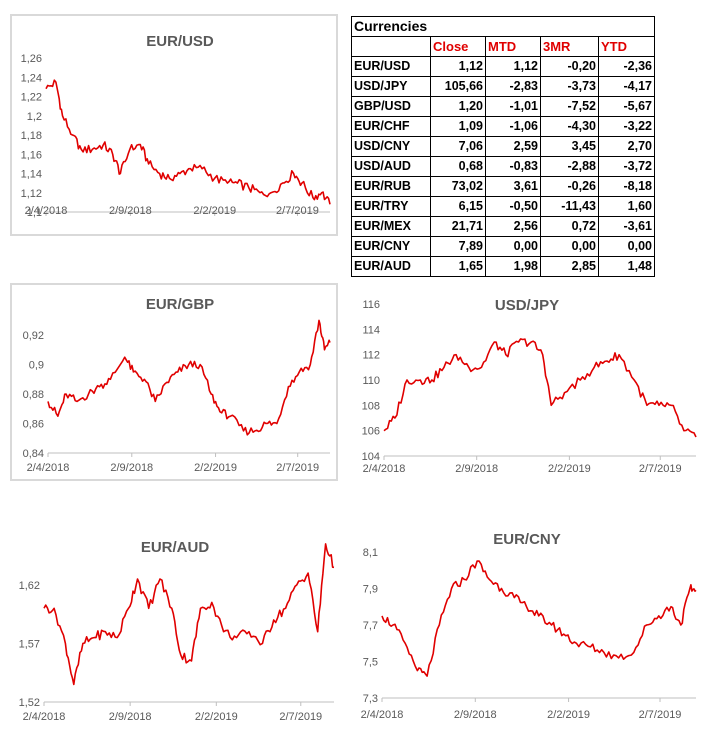 This screenshot has width=709, height=731. I want to click on header-blank, so click(391, 46).